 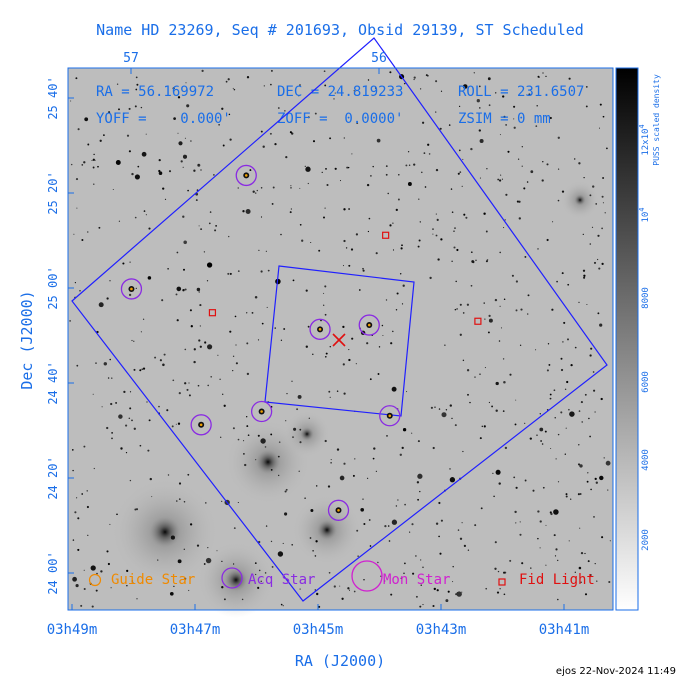 I want to click on top-axis: 57 56, so click(x=255, y=62).